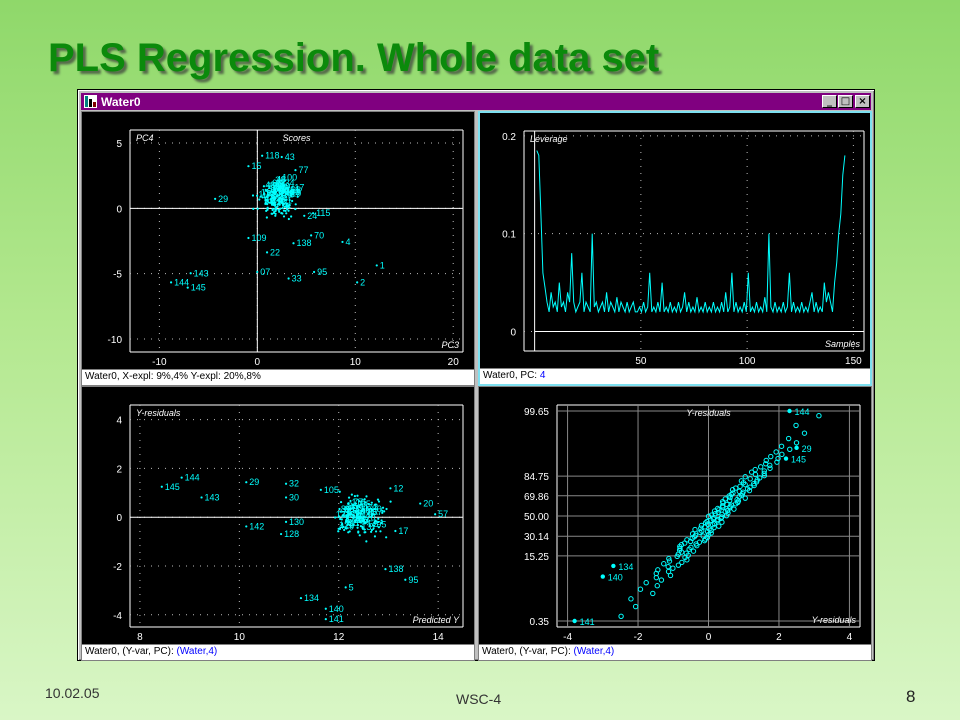 This screenshot has height=720, width=960. I want to click on score-label: 89, so click(284, 191).